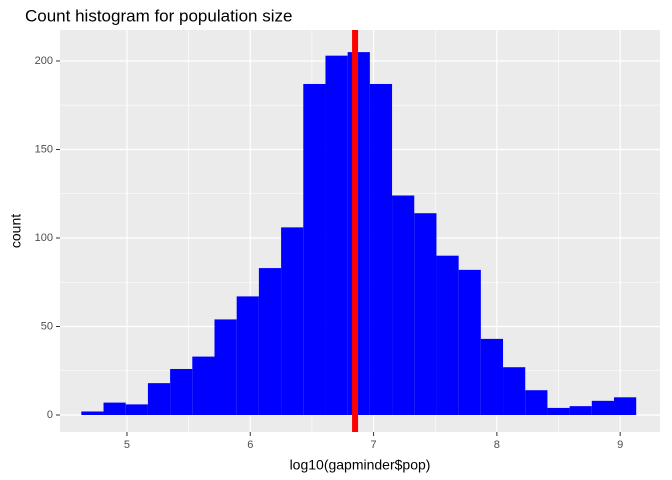 Image resolution: width=672 pixels, height=480 pixels. I want to click on y-tick-label: 200, so click(44, 61).